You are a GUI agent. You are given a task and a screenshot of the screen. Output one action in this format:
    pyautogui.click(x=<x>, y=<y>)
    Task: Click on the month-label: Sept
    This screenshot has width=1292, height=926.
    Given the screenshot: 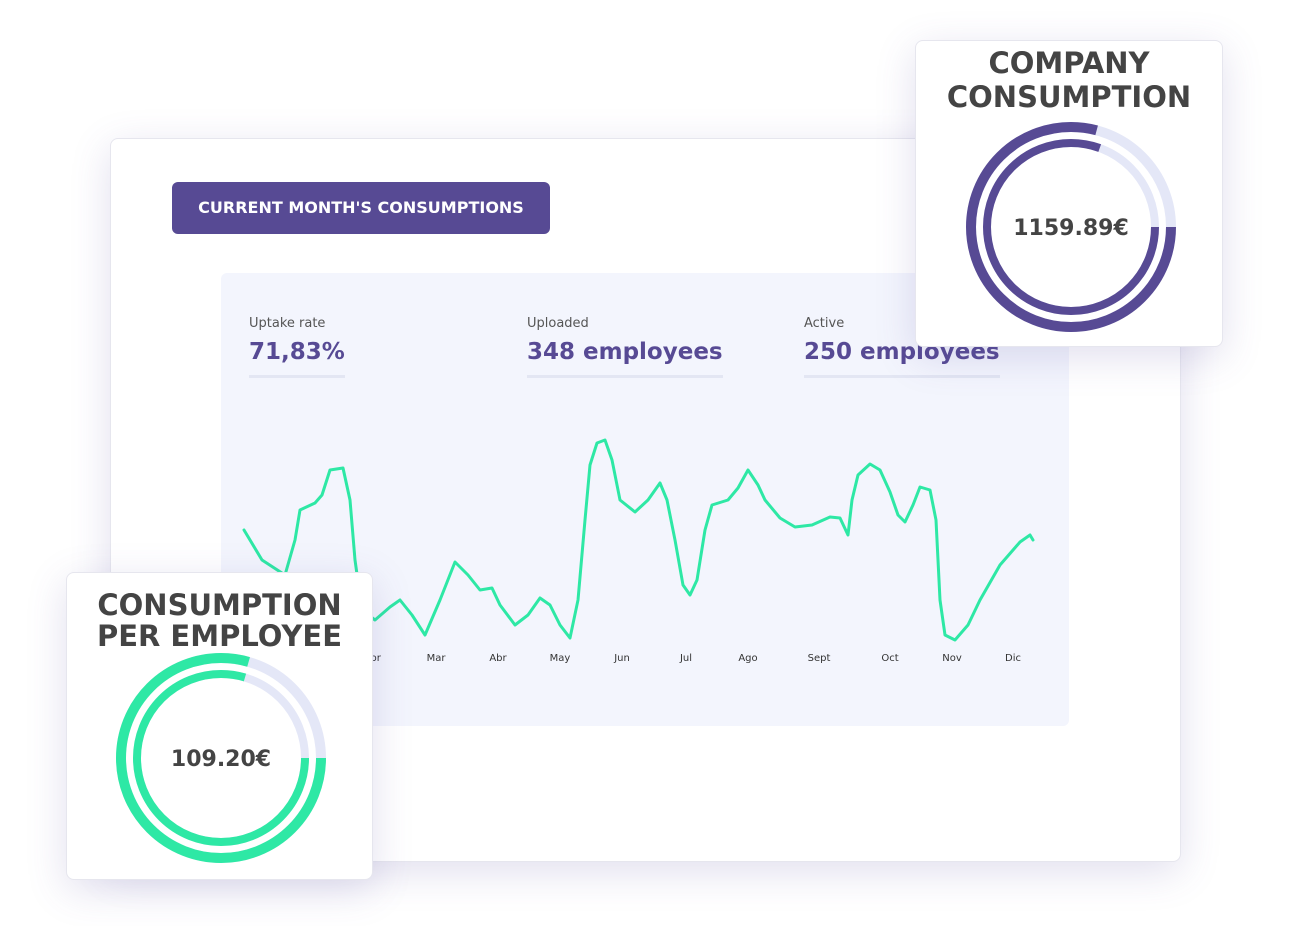 What is the action you would take?
    pyautogui.click(x=819, y=658)
    